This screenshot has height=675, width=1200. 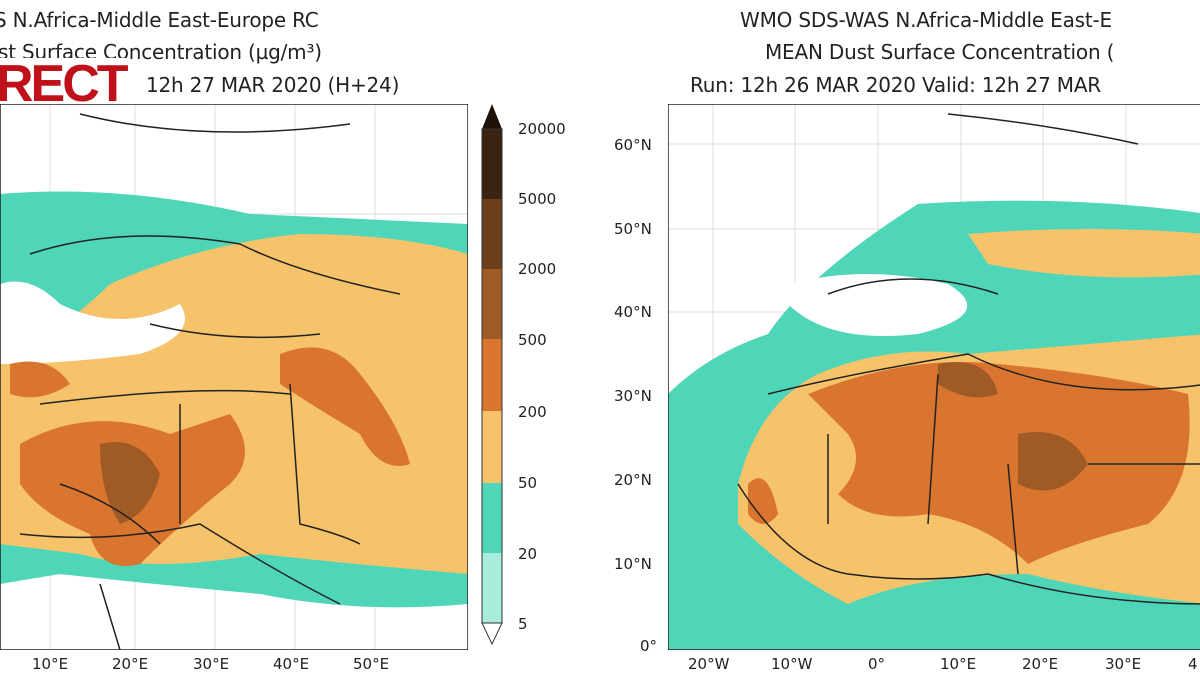 What do you see at coordinates (532, 412) in the screenshot?
I see `colorbar-label: 200` at bounding box center [532, 412].